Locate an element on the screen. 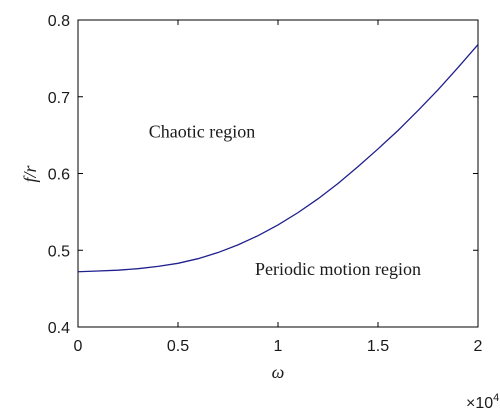 The width and height of the screenshot is (500, 417). y-tick-label: 0.6 is located at coordinates (59, 175).